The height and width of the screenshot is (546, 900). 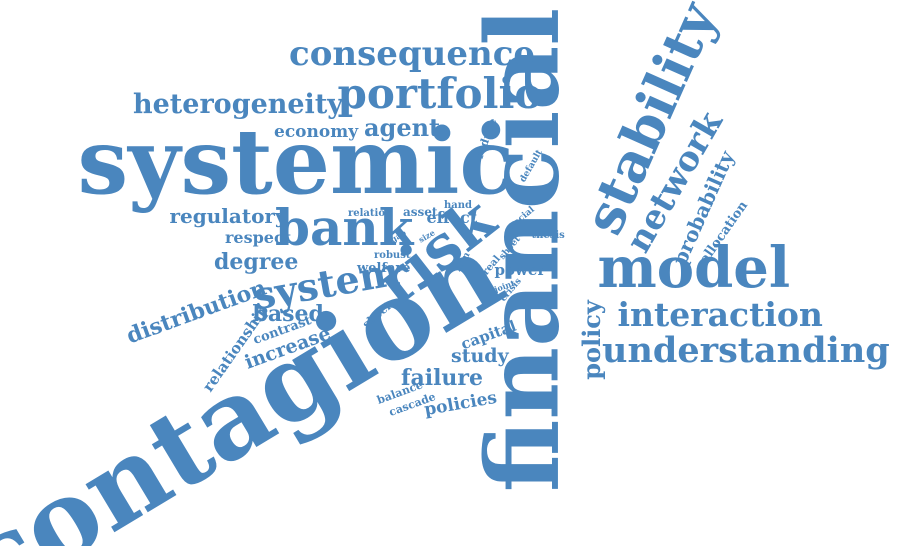 What do you see at coordinates (238, 104) in the screenshot?
I see `word-heterogeneity: heterogeneity` at bounding box center [238, 104].